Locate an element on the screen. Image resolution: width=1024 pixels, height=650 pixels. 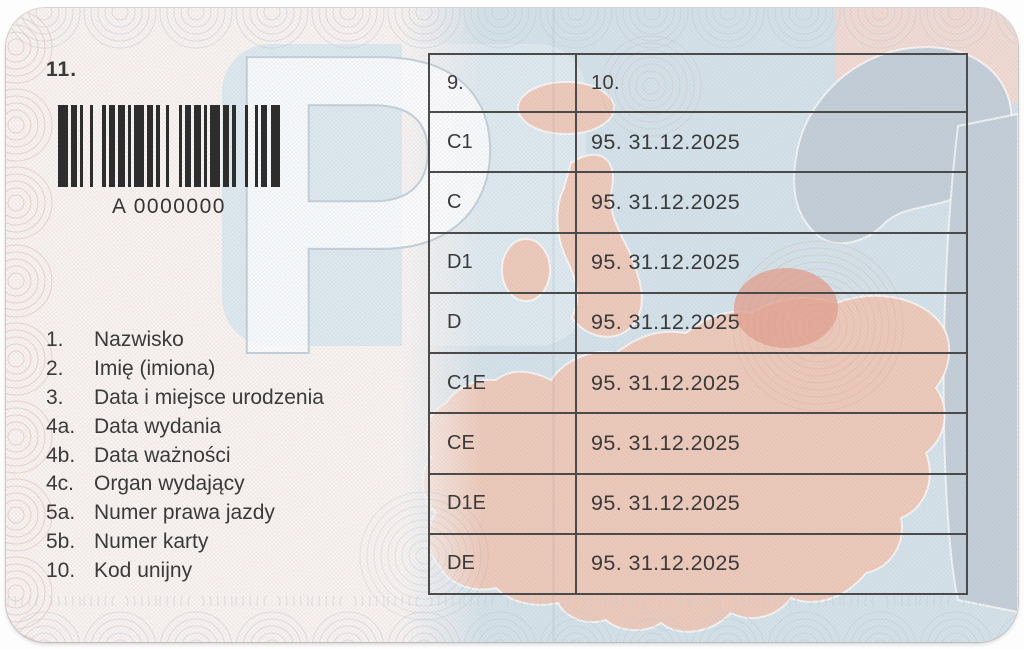
legend-item-number: 4c. is located at coordinates (60, 484).